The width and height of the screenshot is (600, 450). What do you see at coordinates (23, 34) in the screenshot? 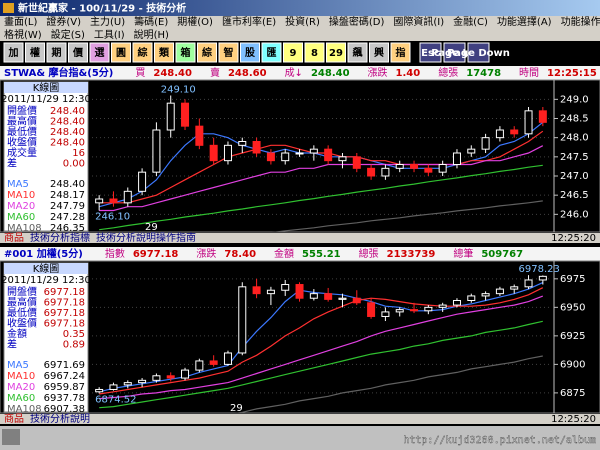
I see `menu-item: 格視(W)` at bounding box center [23, 34].